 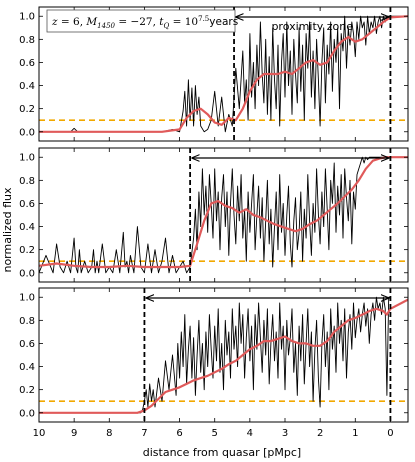 What do you see at coordinates (250, 433) in the screenshot?
I see `x-tick-label: 4` at bounding box center [250, 433].